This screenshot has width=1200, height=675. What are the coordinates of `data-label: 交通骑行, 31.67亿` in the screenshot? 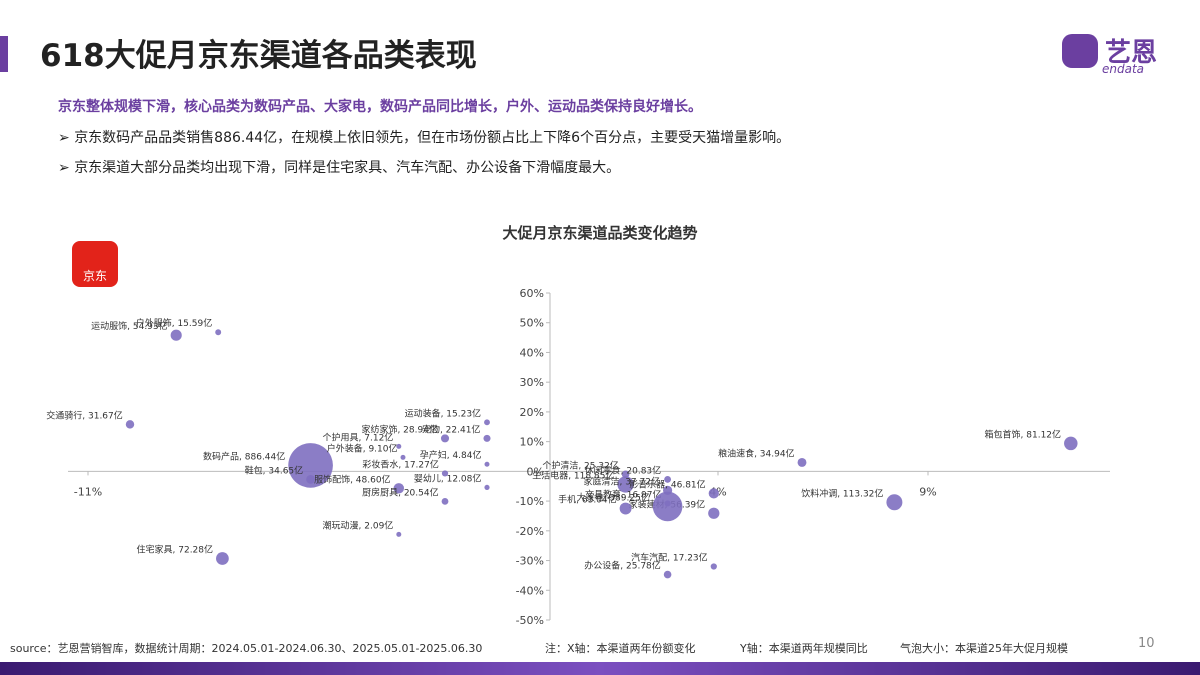 It's located at (84, 415).